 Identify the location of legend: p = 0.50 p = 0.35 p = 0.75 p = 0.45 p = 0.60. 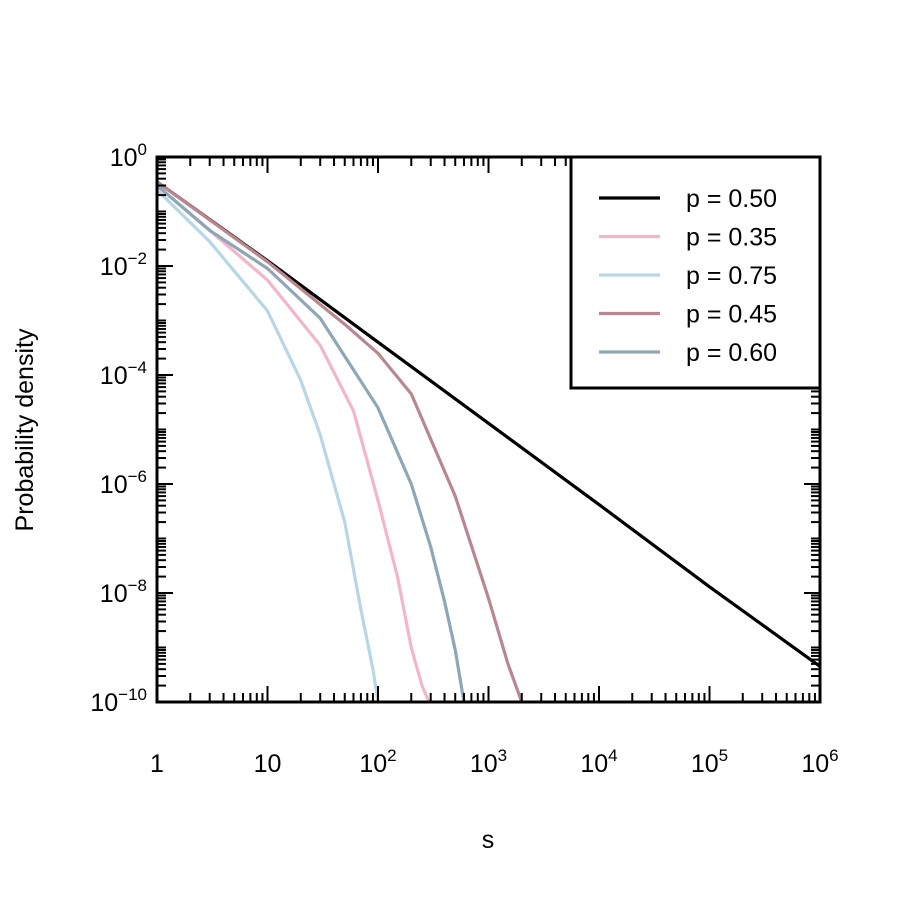
(695, 272).